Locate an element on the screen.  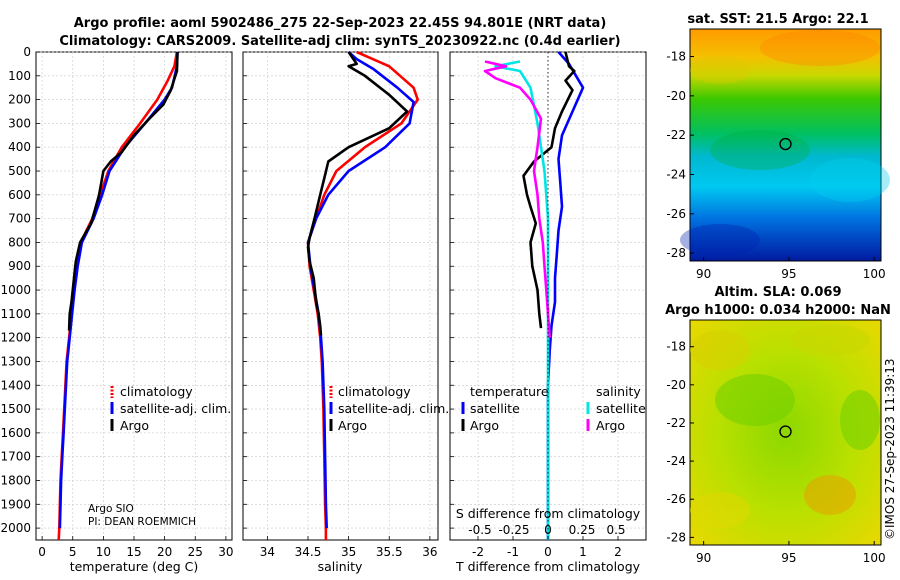
t-difference-axis-label: T difference from climatology is located at coordinates (548, 566).